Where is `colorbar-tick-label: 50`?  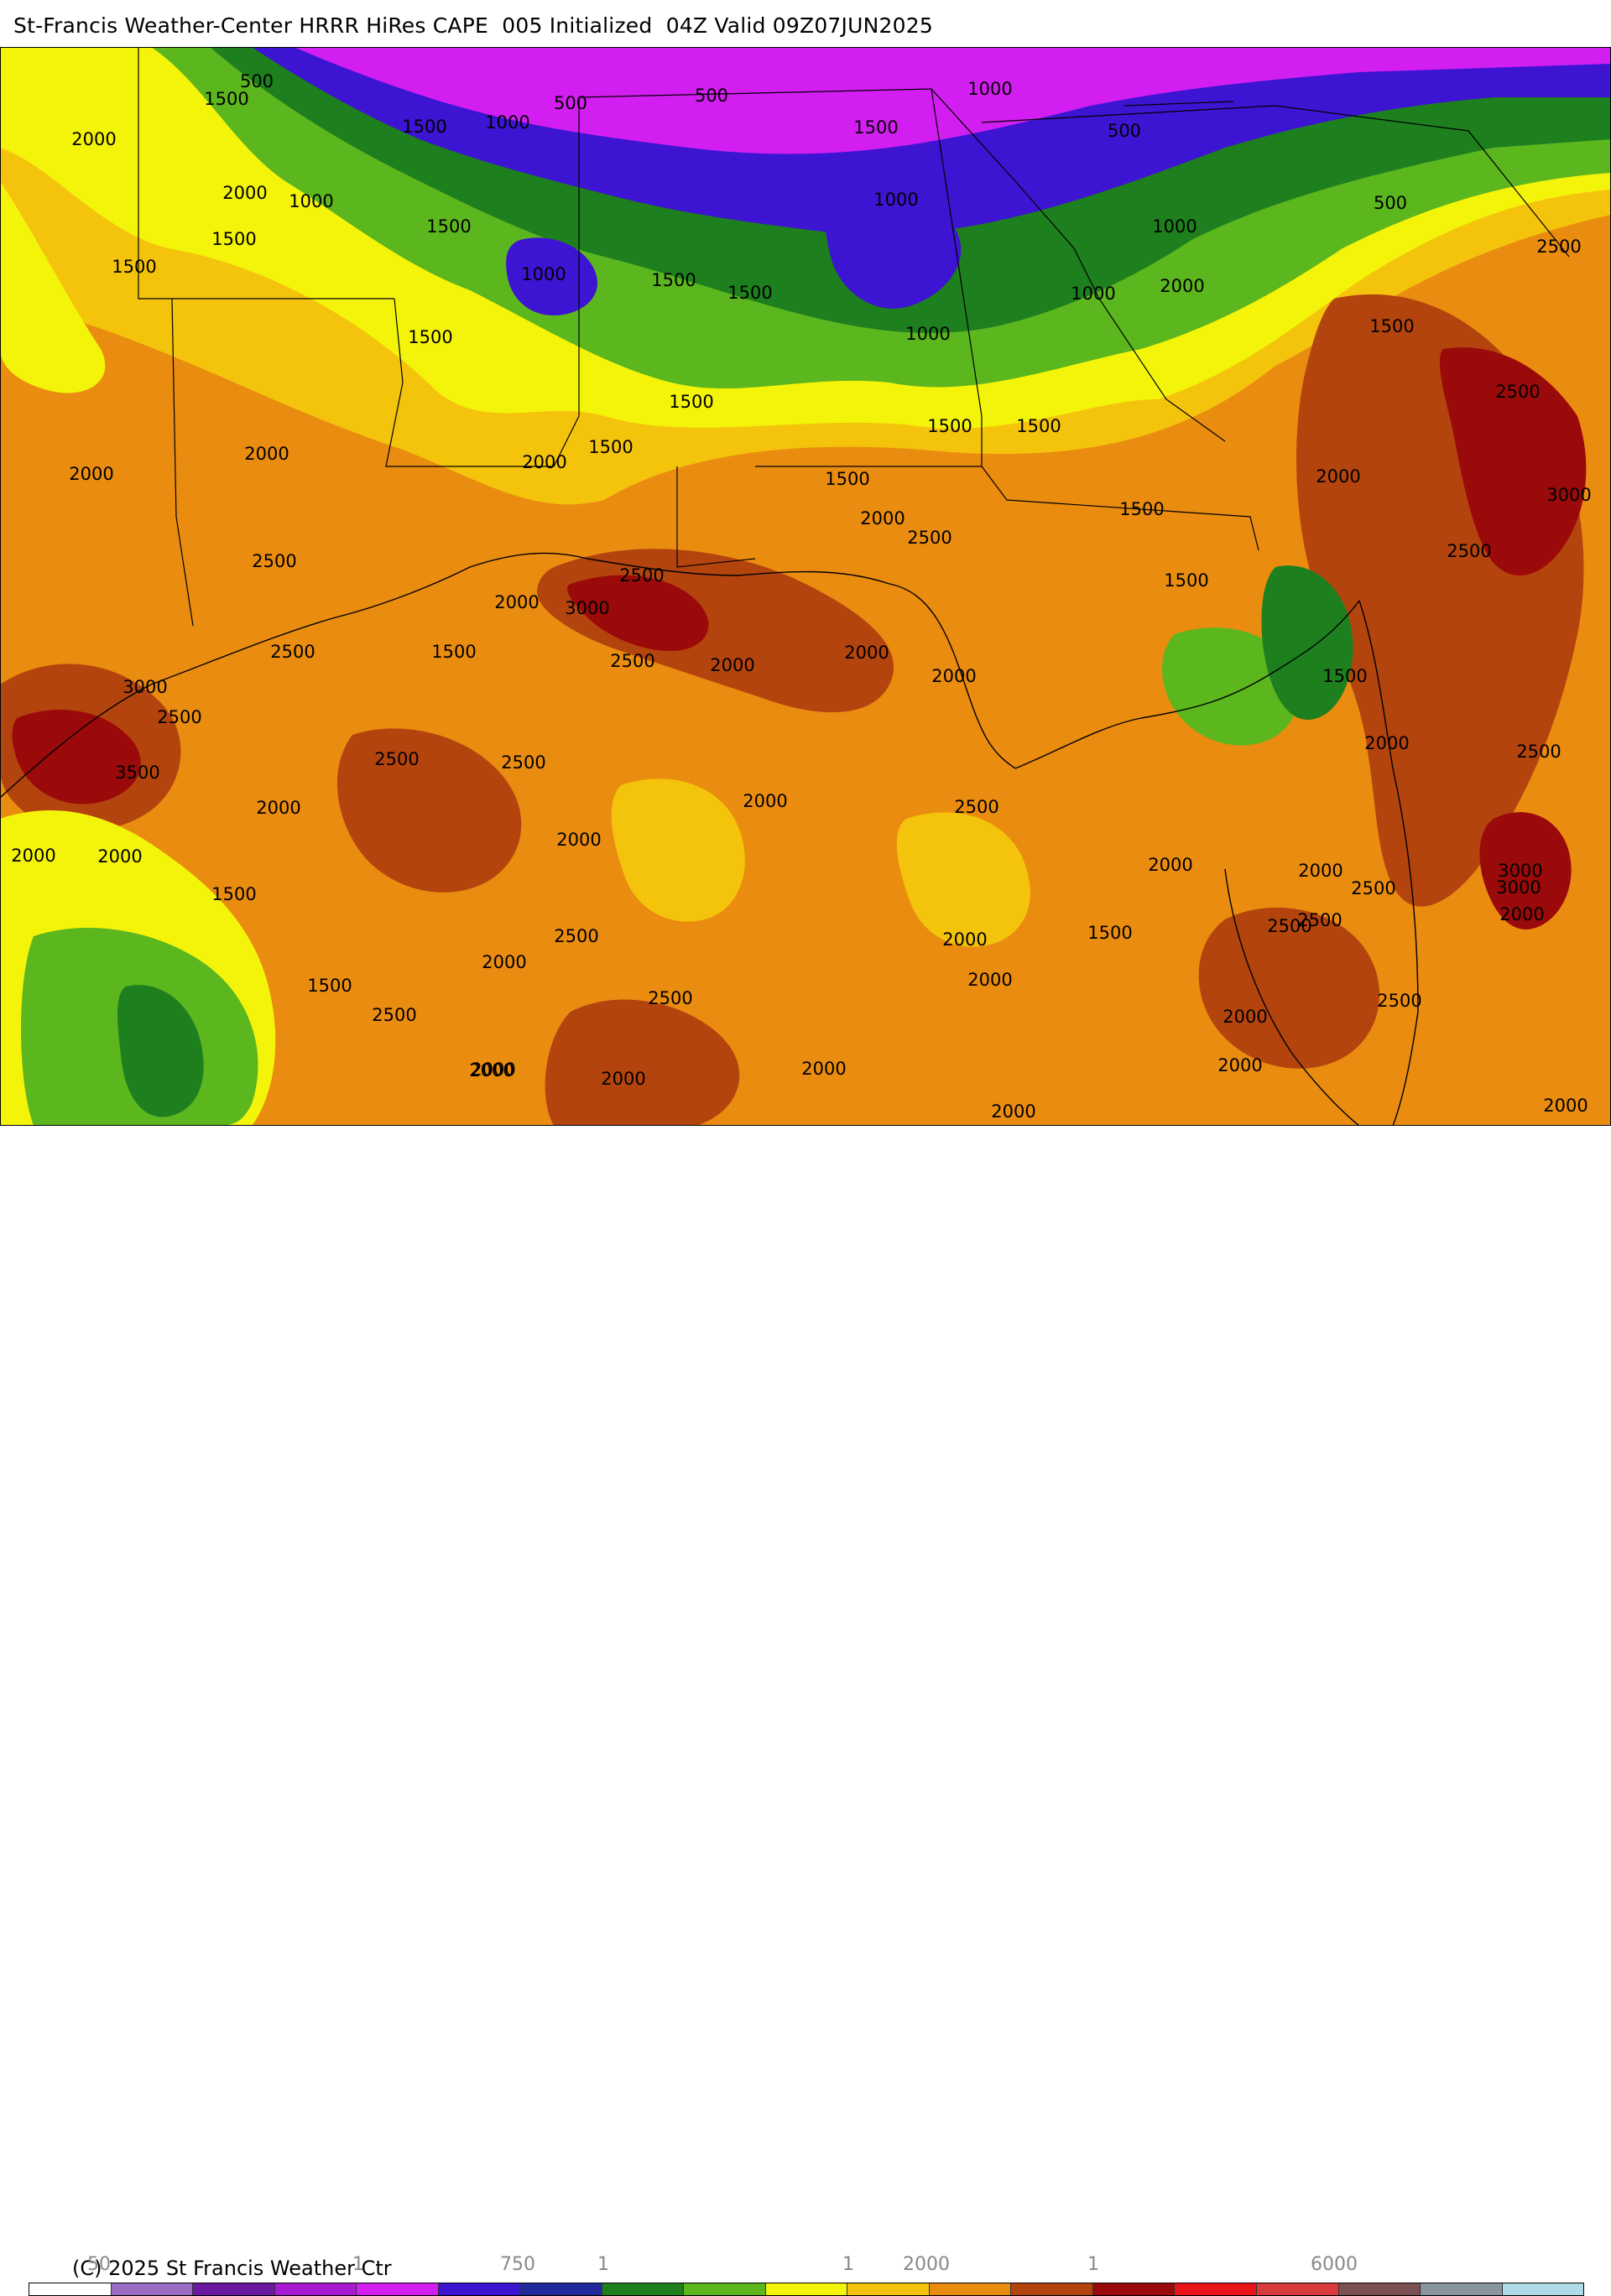 colorbar-tick-label: 50 is located at coordinates (99, 2264).